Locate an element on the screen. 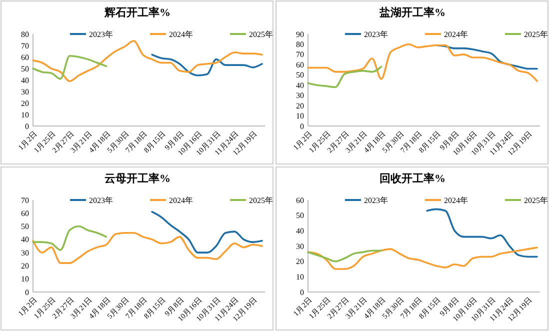 Image resolution: width=550 pixels, height=333 pixels. chart-title: 云母开工率% is located at coordinates (137, 178).